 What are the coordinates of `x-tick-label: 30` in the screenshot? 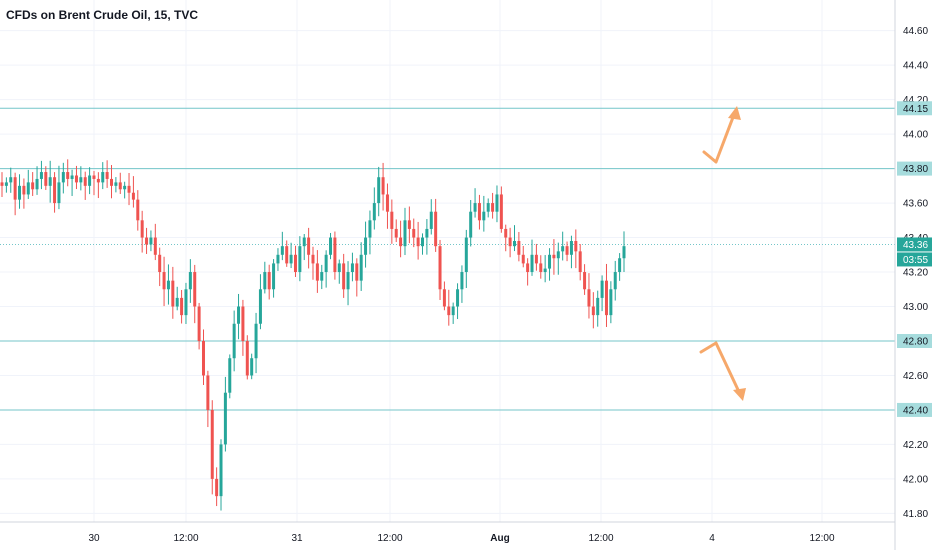 It's located at (94, 538).